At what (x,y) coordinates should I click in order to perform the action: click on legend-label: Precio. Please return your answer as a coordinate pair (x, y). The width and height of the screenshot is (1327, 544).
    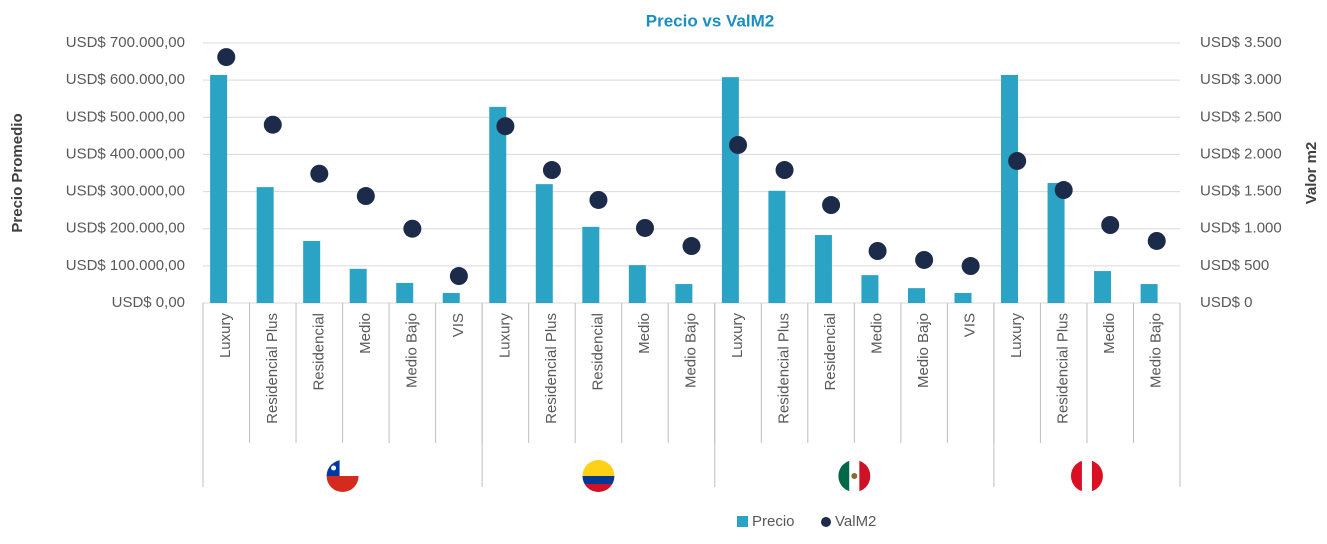
    Looking at the image, I should click on (773, 521).